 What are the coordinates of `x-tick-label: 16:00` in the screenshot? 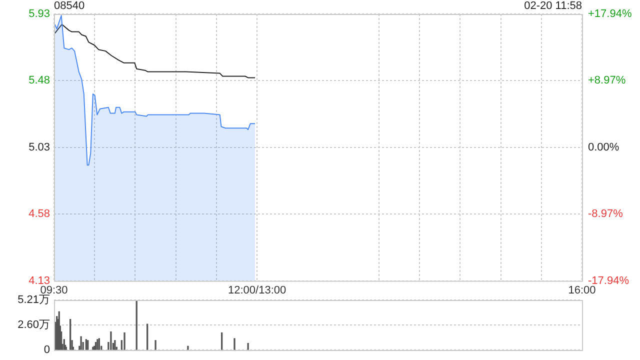 It's located at (582, 290).